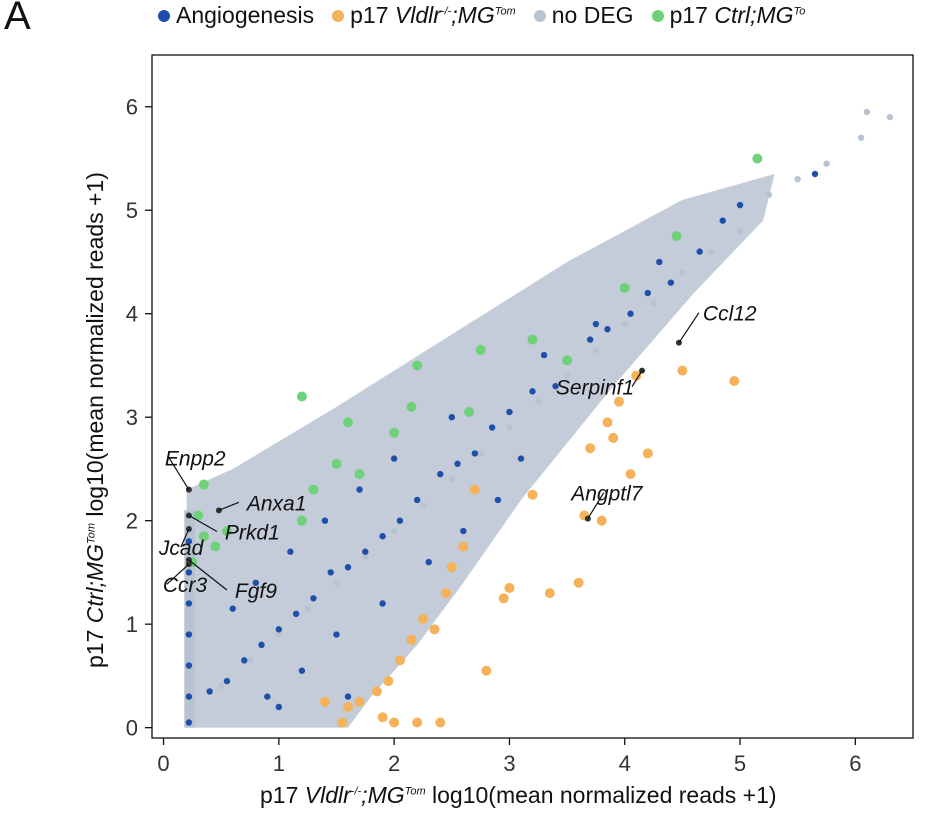 This screenshot has height=822, width=949. Describe the element at coordinates (163, 763) in the screenshot. I see `x-tick-label: 0` at that location.